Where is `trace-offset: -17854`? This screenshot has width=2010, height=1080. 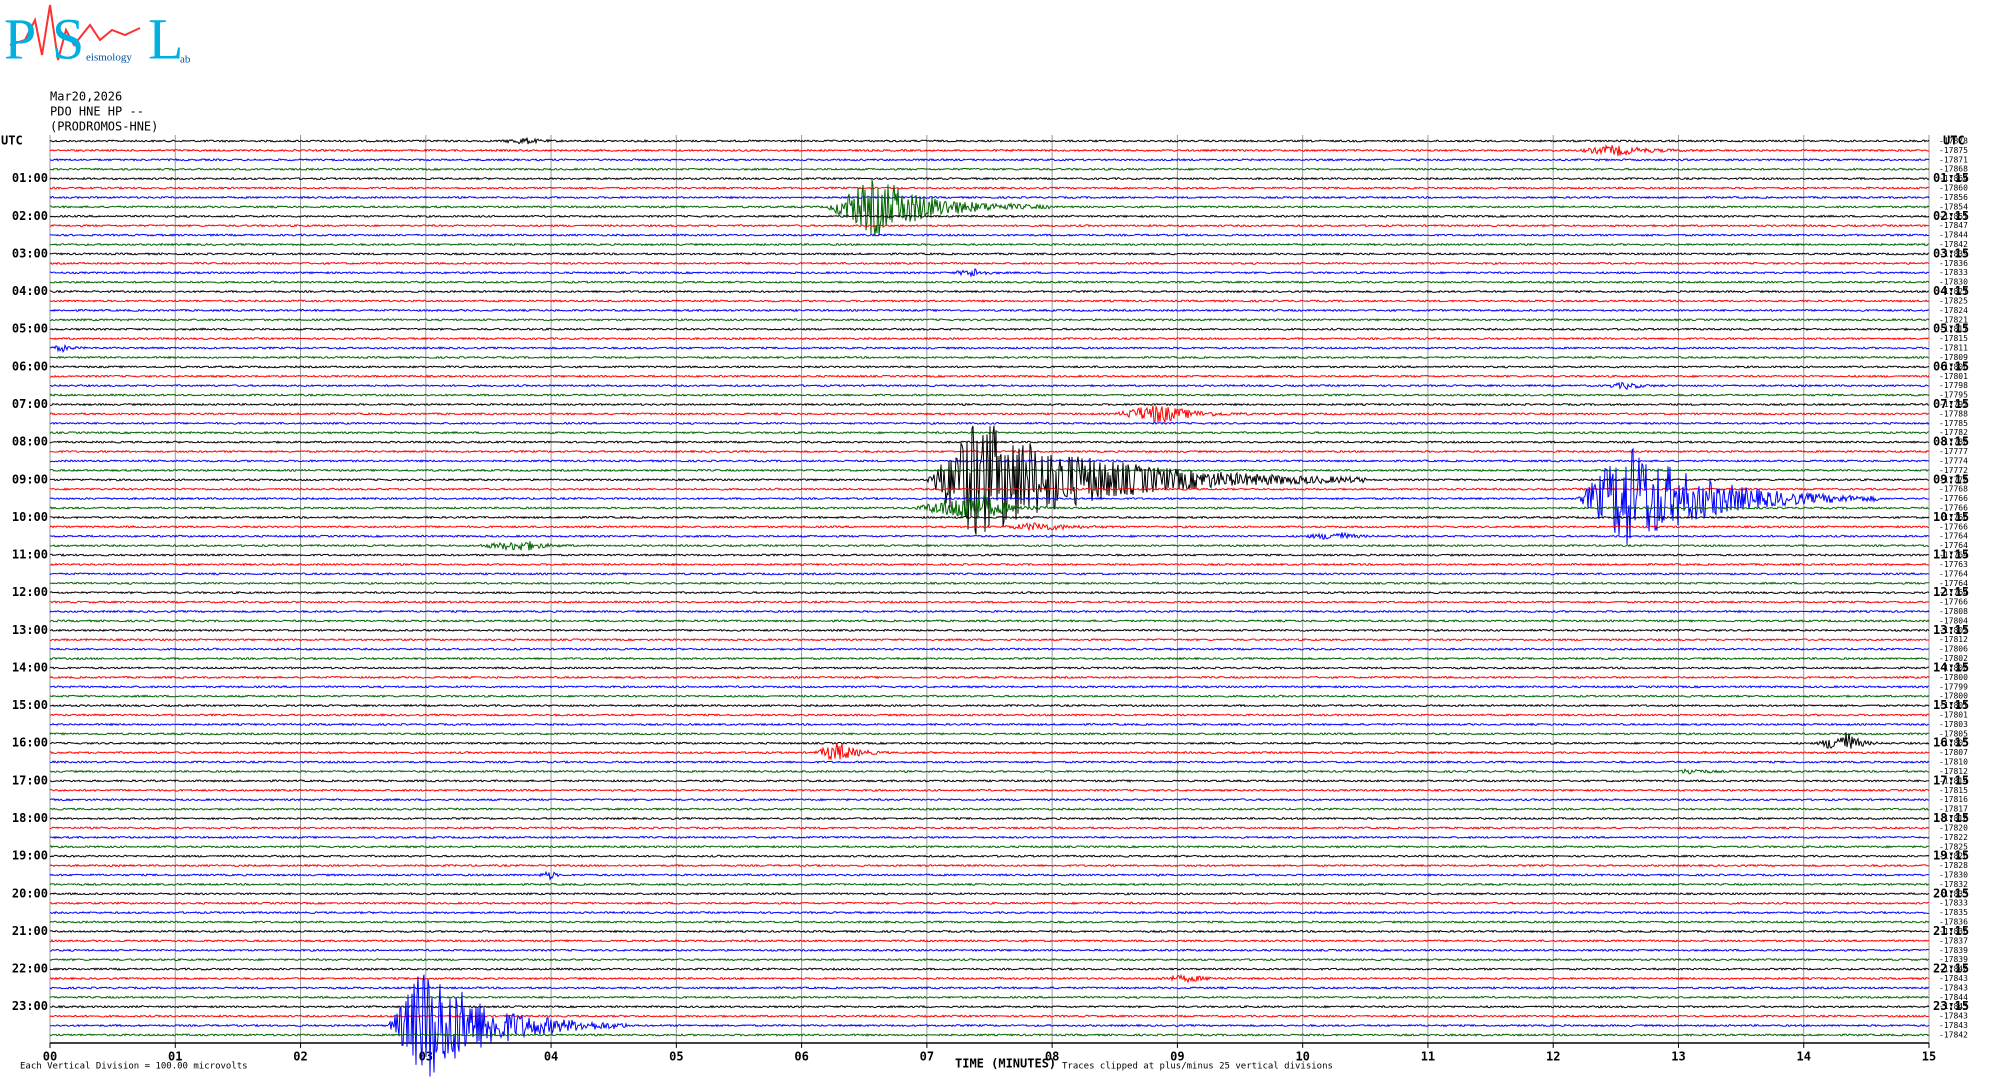
trace-offset: -17854 is located at coordinates (1953, 206).